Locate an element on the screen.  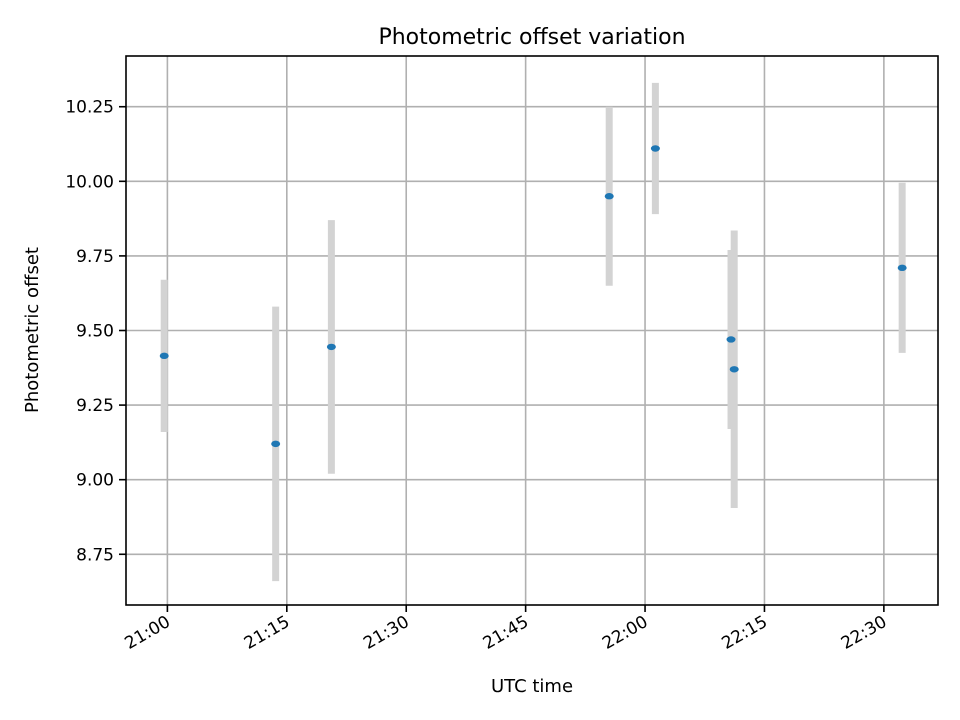
x-tick-label: 21:00 is located at coordinates (147, 633).